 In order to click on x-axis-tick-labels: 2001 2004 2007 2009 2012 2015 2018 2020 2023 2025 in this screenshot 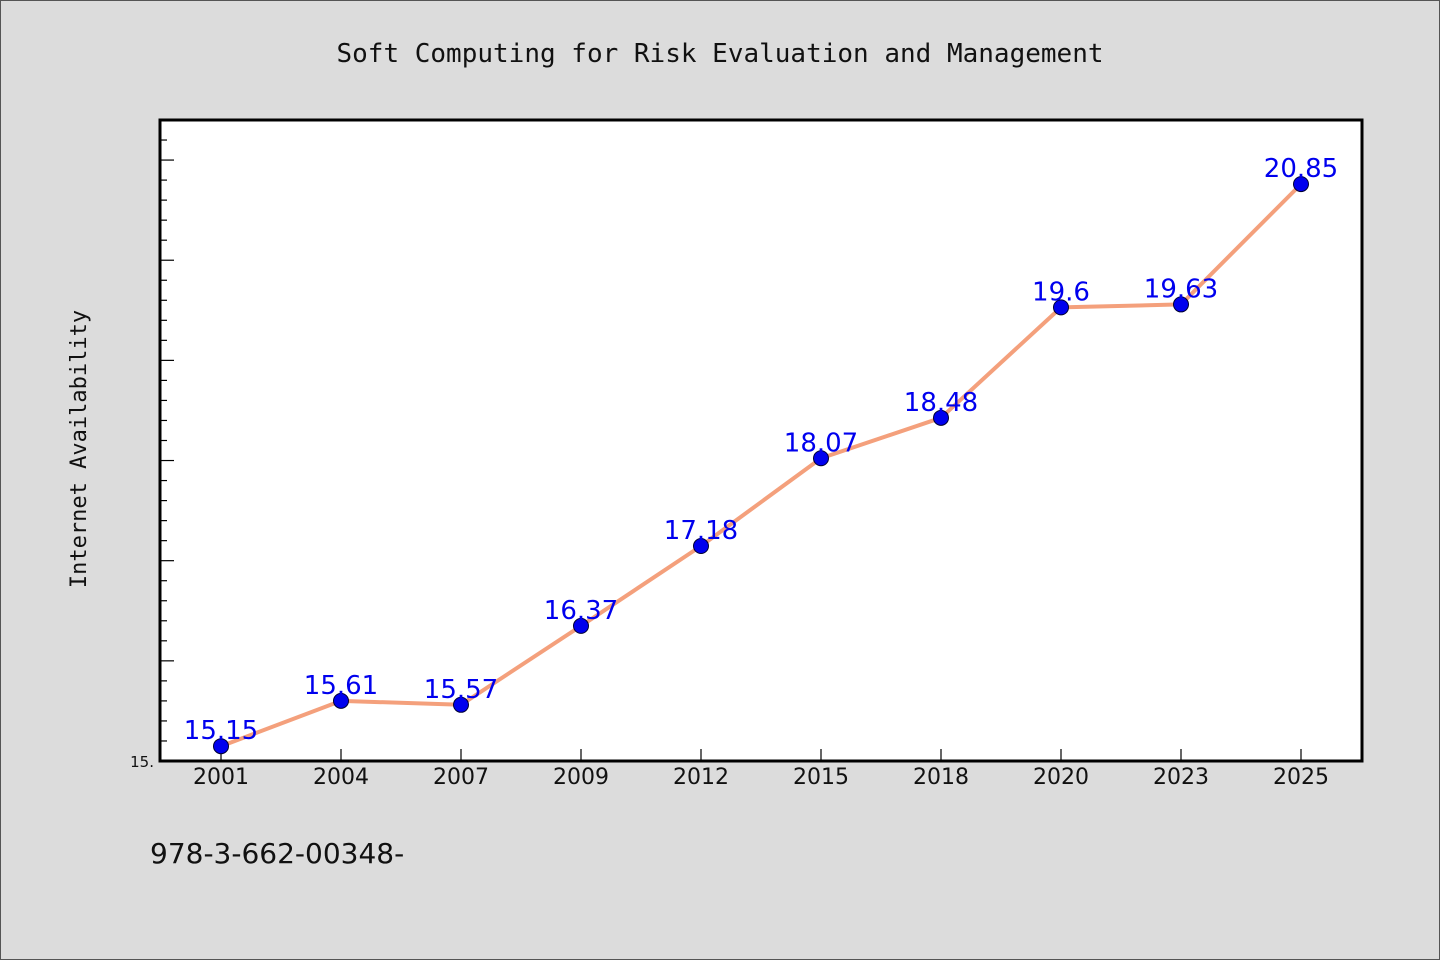, I will do `click(761, 777)`.